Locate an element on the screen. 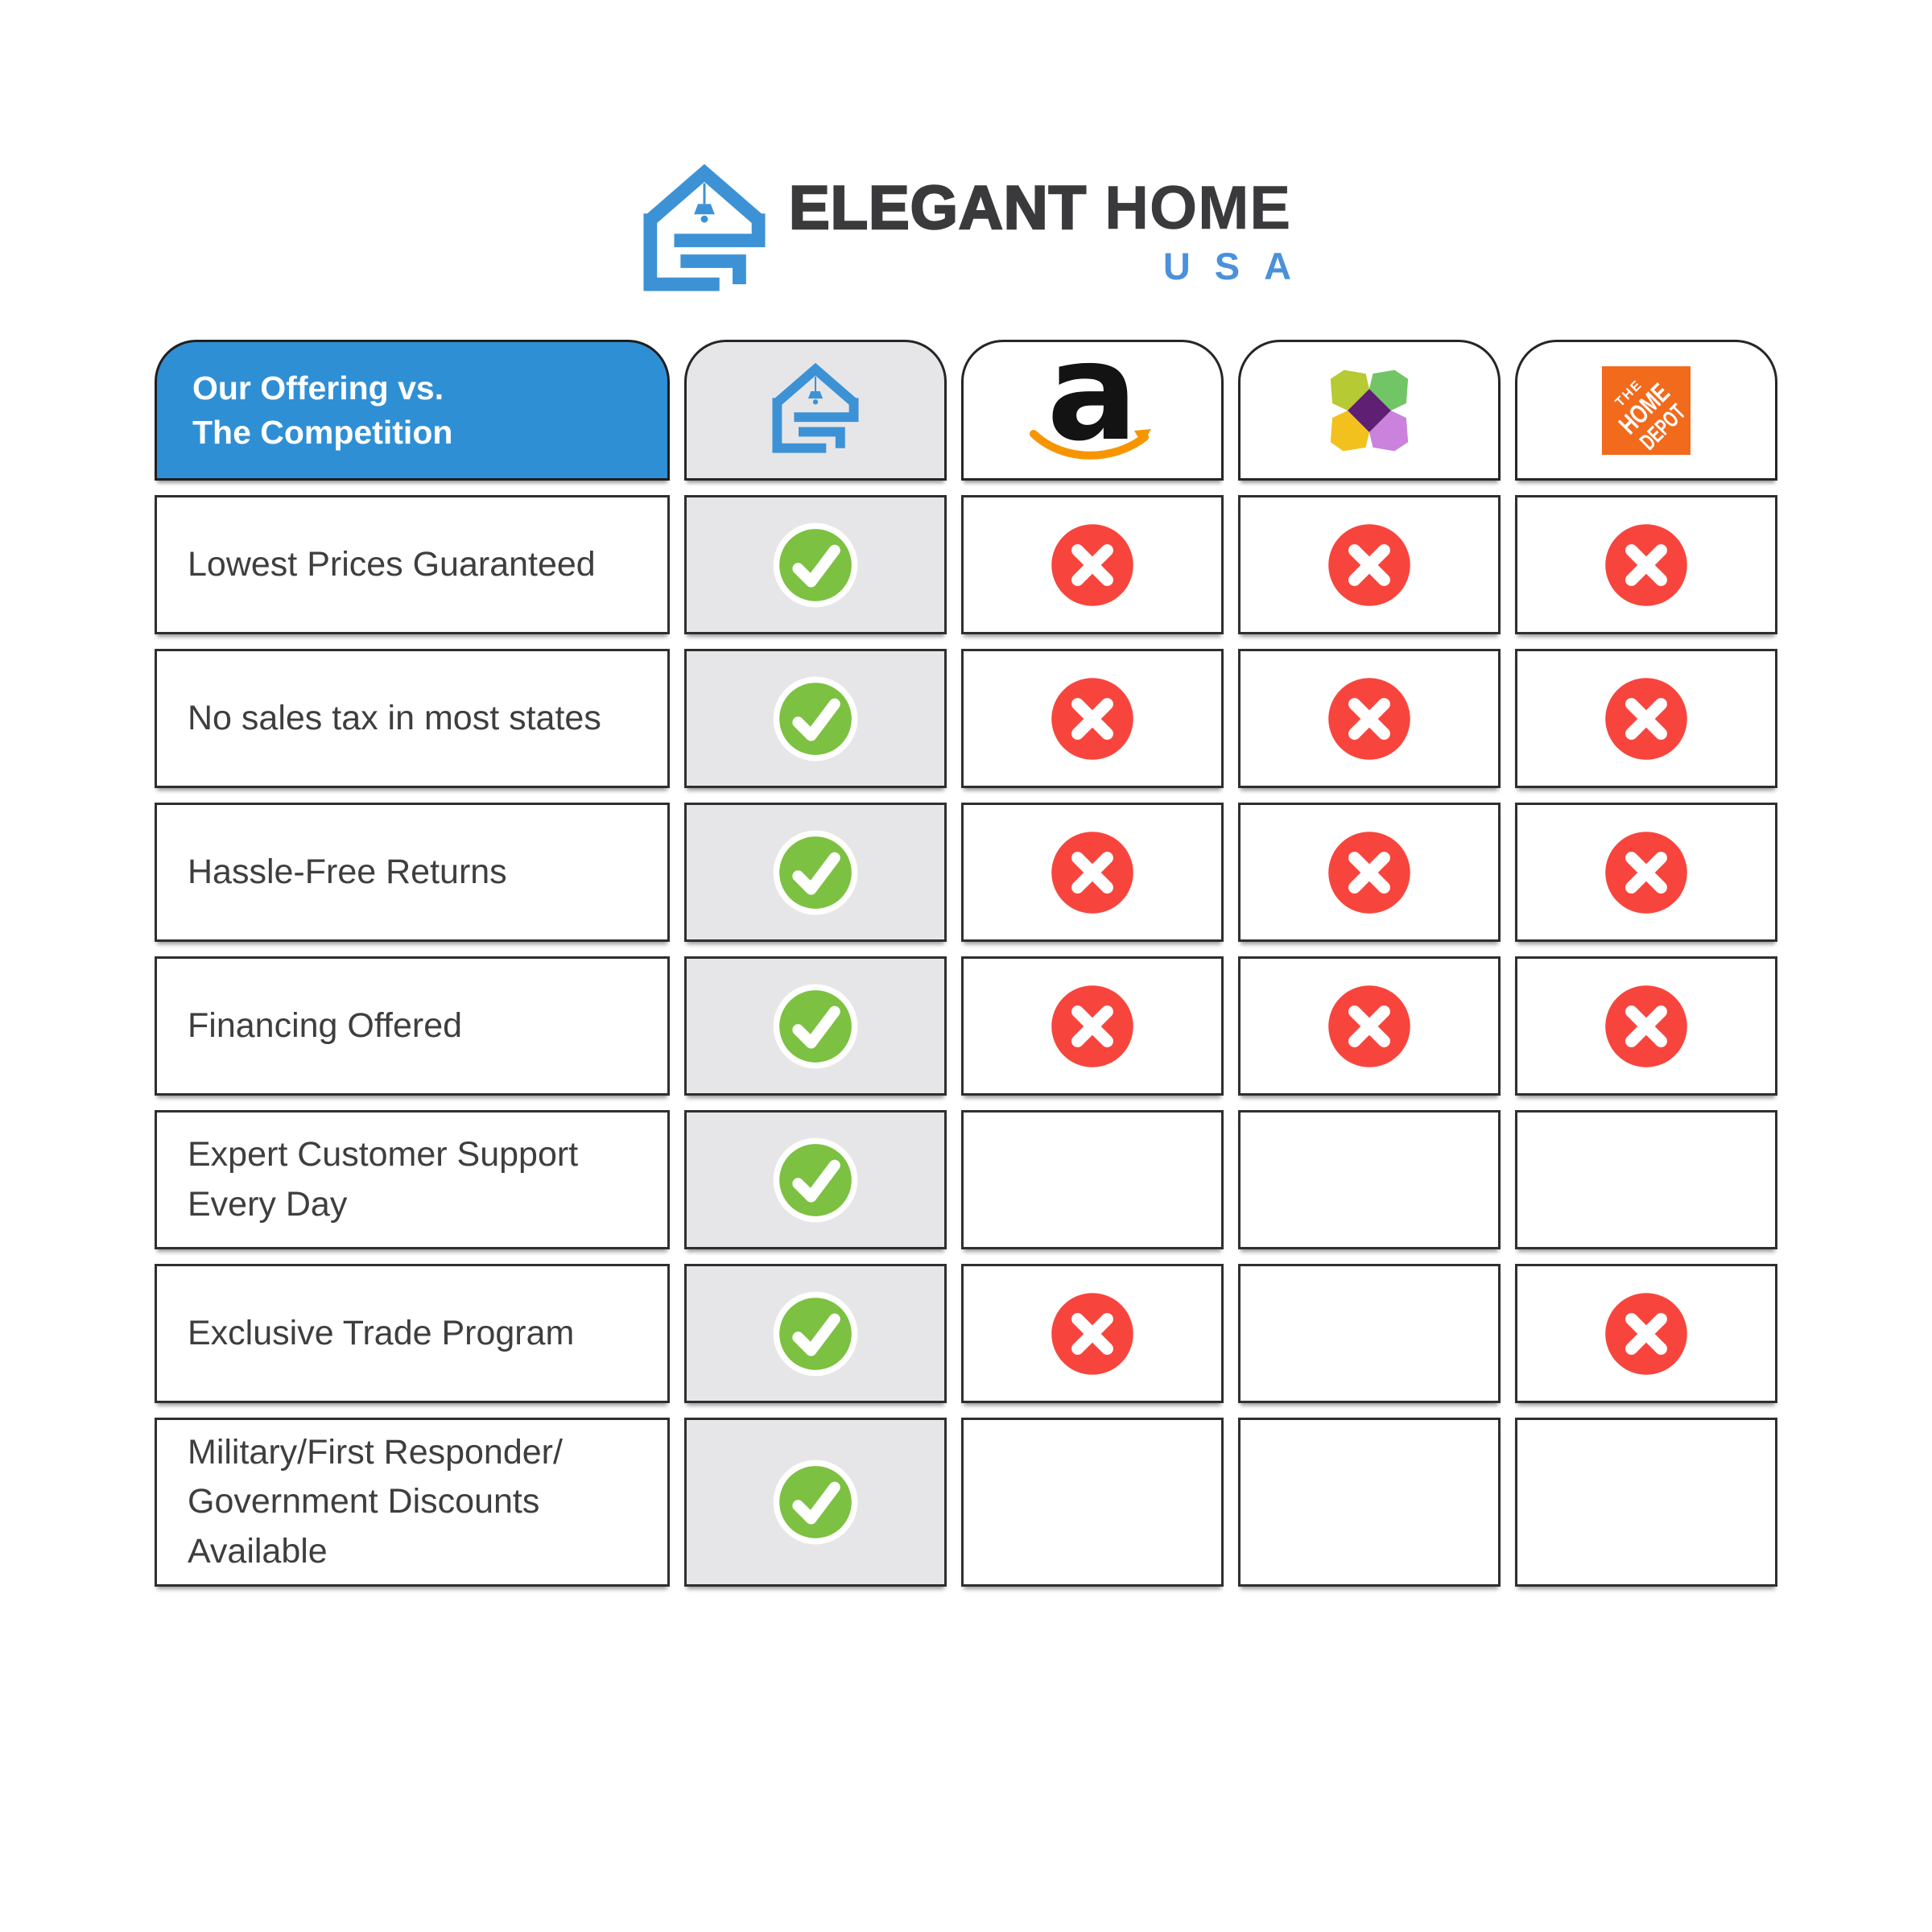 This screenshot has width=1932, height=1932. header-title-line2: The Competition is located at coordinates (322, 432).